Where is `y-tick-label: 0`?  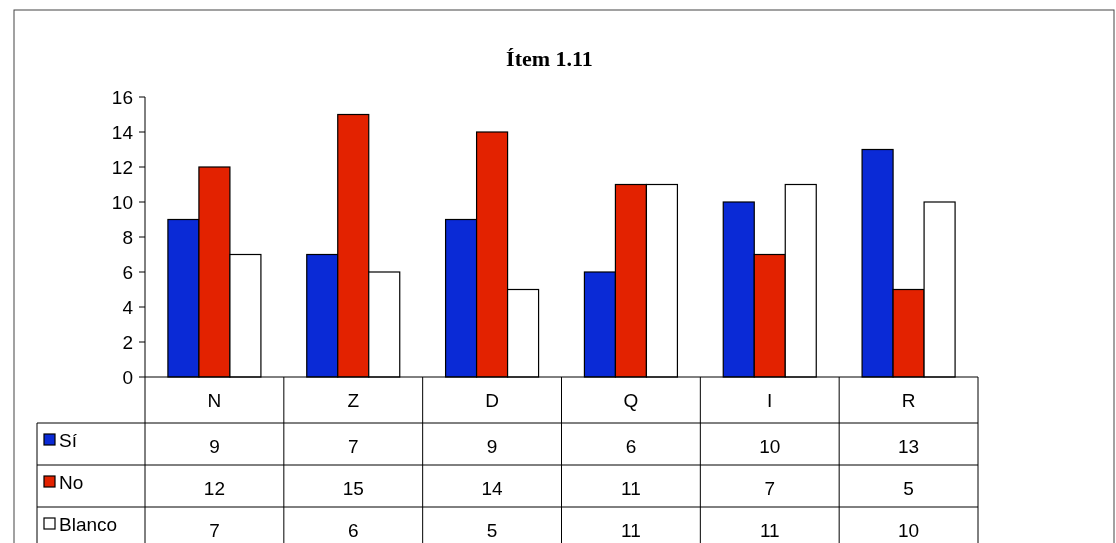
y-tick-label: 0 is located at coordinates (127, 377).